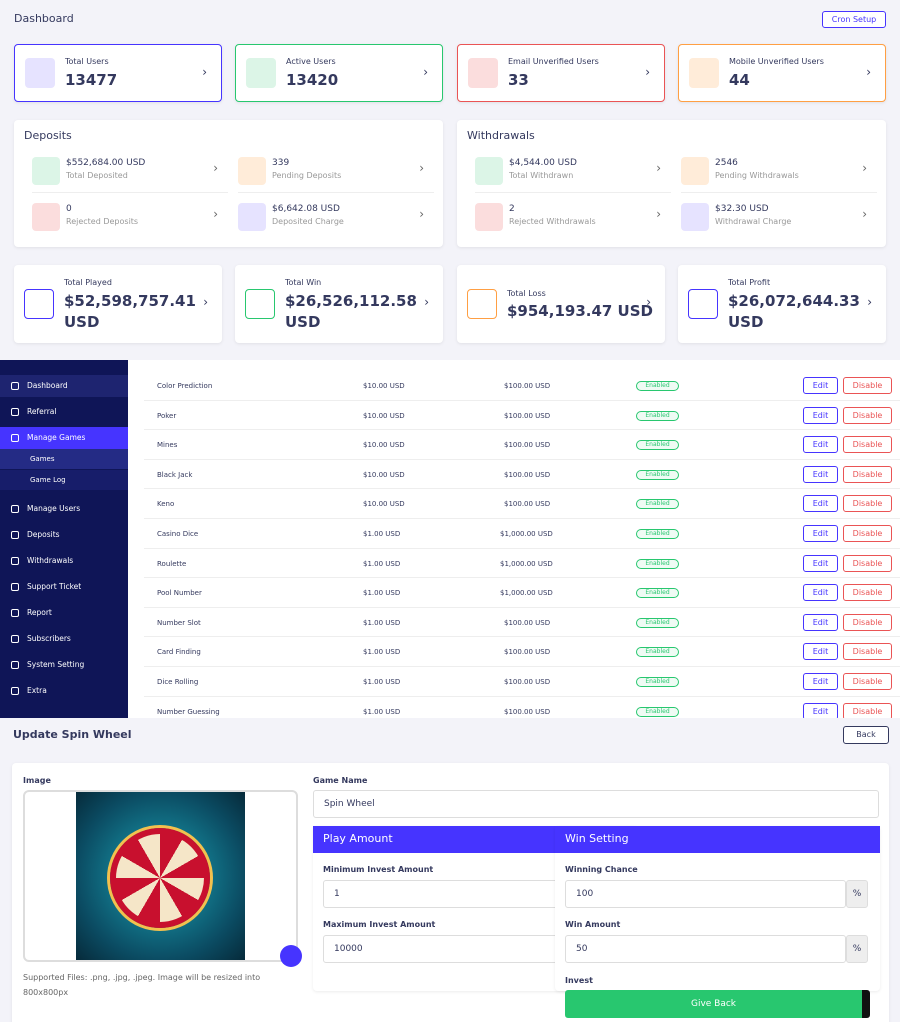 This screenshot has height=1022, width=900. Describe the element at coordinates (457, 949) in the screenshot. I see `field-input: 10000` at that location.